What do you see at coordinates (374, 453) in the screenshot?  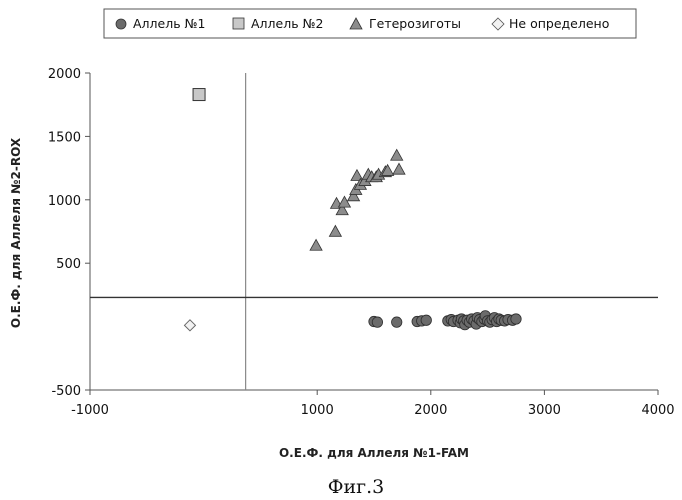 I see `x-axis-label: О.Е.Ф. для Аллеля №1-FAM` at bounding box center [374, 453].